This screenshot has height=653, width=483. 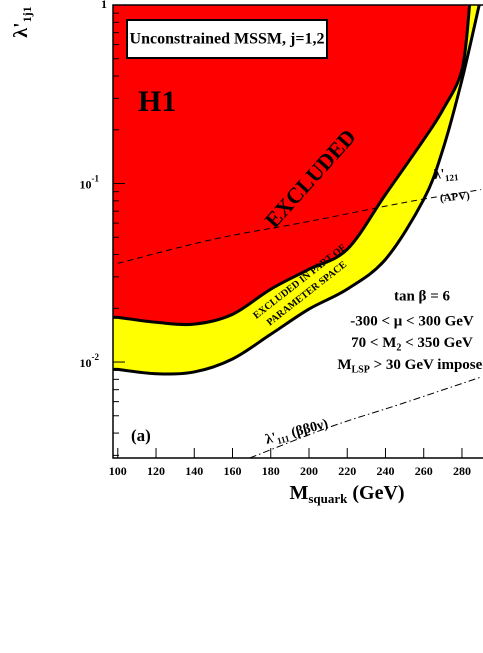 What do you see at coordinates (156, 471) in the screenshot?
I see `x-tick-label: 120` at bounding box center [156, 471].